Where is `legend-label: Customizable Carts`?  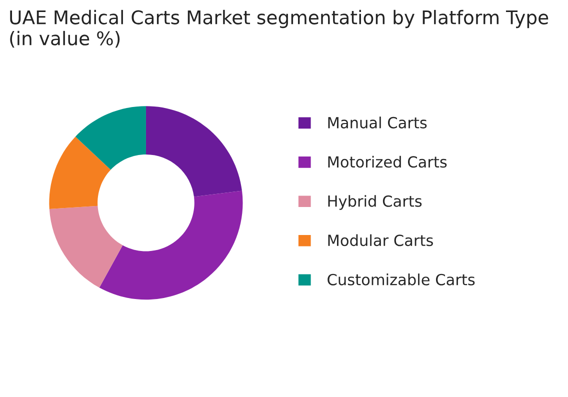
legend-label: Customizable Carts is located at coordinates (401, 280).